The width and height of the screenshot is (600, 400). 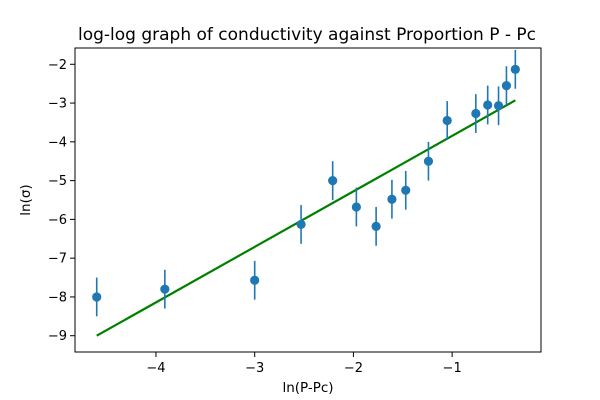 I want to click on y-axis-ticks: −9 −8 −7 −6 −5 −4 −3 −2, so click(x=61, y=201).